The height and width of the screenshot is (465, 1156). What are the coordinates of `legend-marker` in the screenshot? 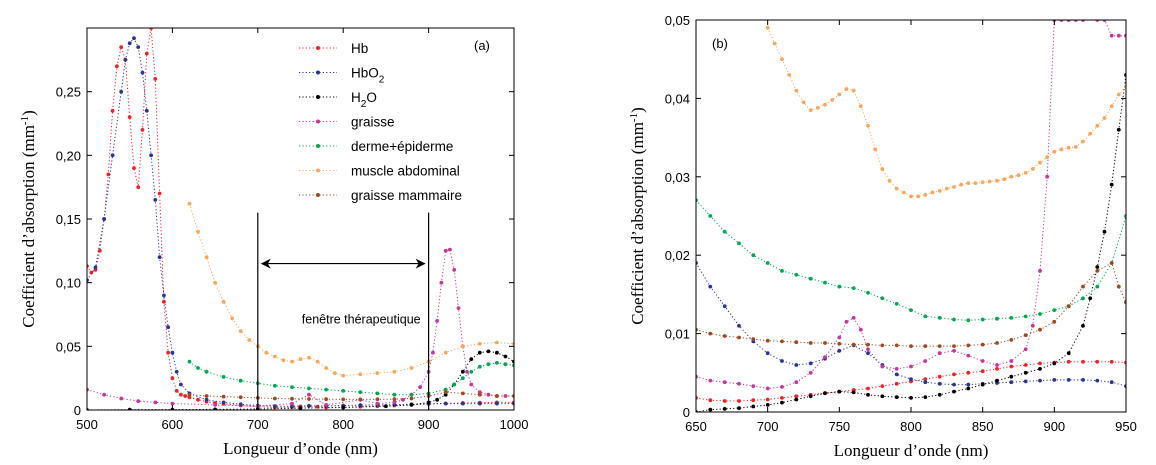 It's located at (318, 146).